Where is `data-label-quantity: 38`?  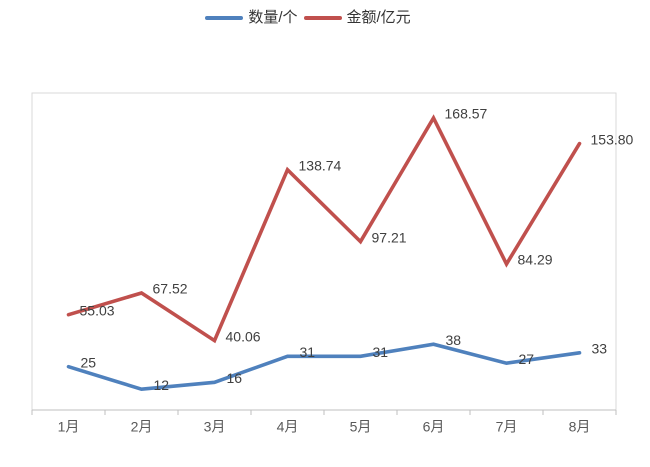
data-label-quantity: 38 is located at coordinates (454, 340).